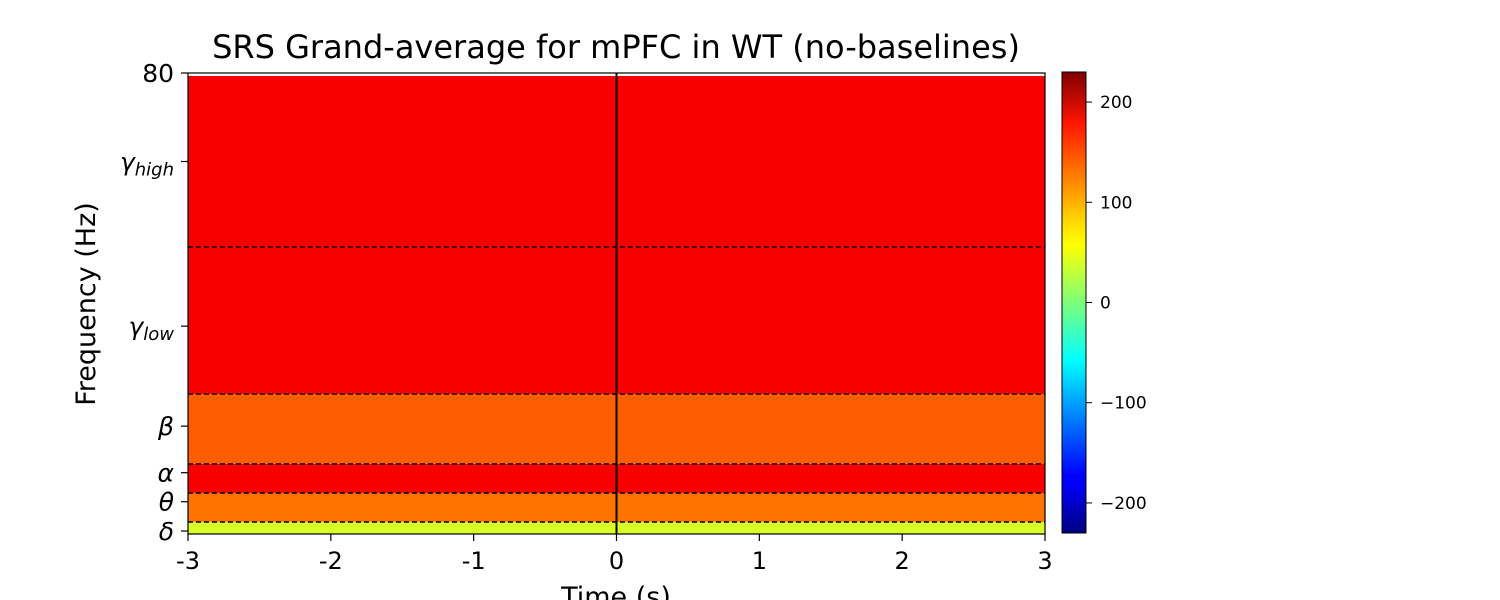 Image resolution: width=1500 pixels, height=600 pixels. What do you see at coordinates (902, 561) in the screenshot?
I see `x-tick-label: 2` at bounding box center [902, 561].